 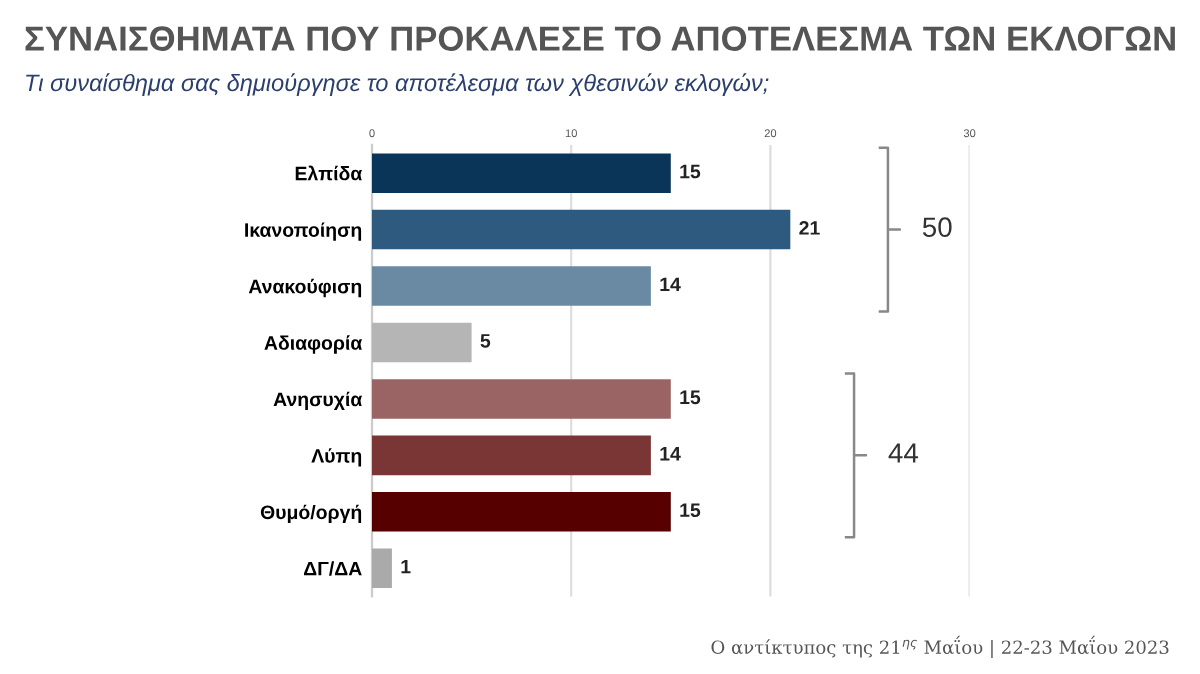 I want to click on annotation: 44, so click(x=903, y=453).